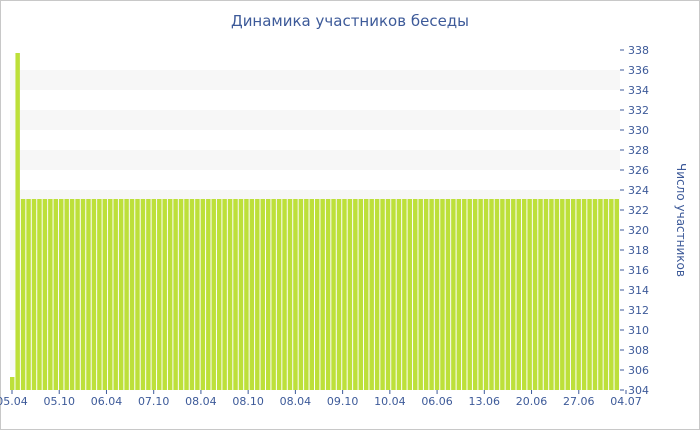 The image size is (700, 430). What do you see at coordinates (638, 210) in the screenshot?
I see `y-tick-label: 322` at bounding box center [638, 210].